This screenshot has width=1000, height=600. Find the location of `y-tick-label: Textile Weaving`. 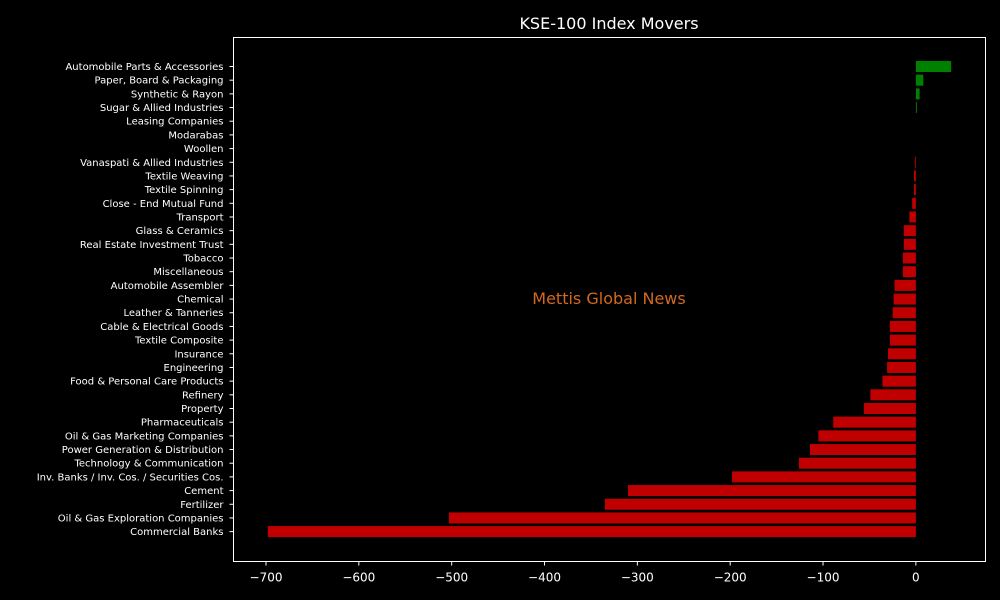

y-tick-label: Textile Weaving is located at coordinates (183, 176).